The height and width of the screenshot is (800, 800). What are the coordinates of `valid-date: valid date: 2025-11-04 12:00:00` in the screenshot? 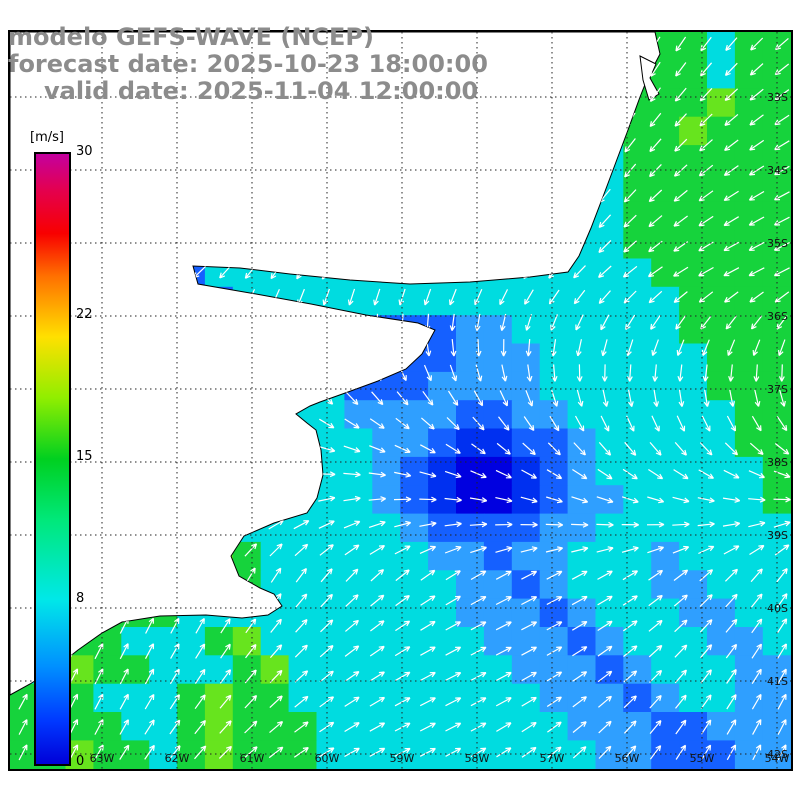 It's located at (261, 91).